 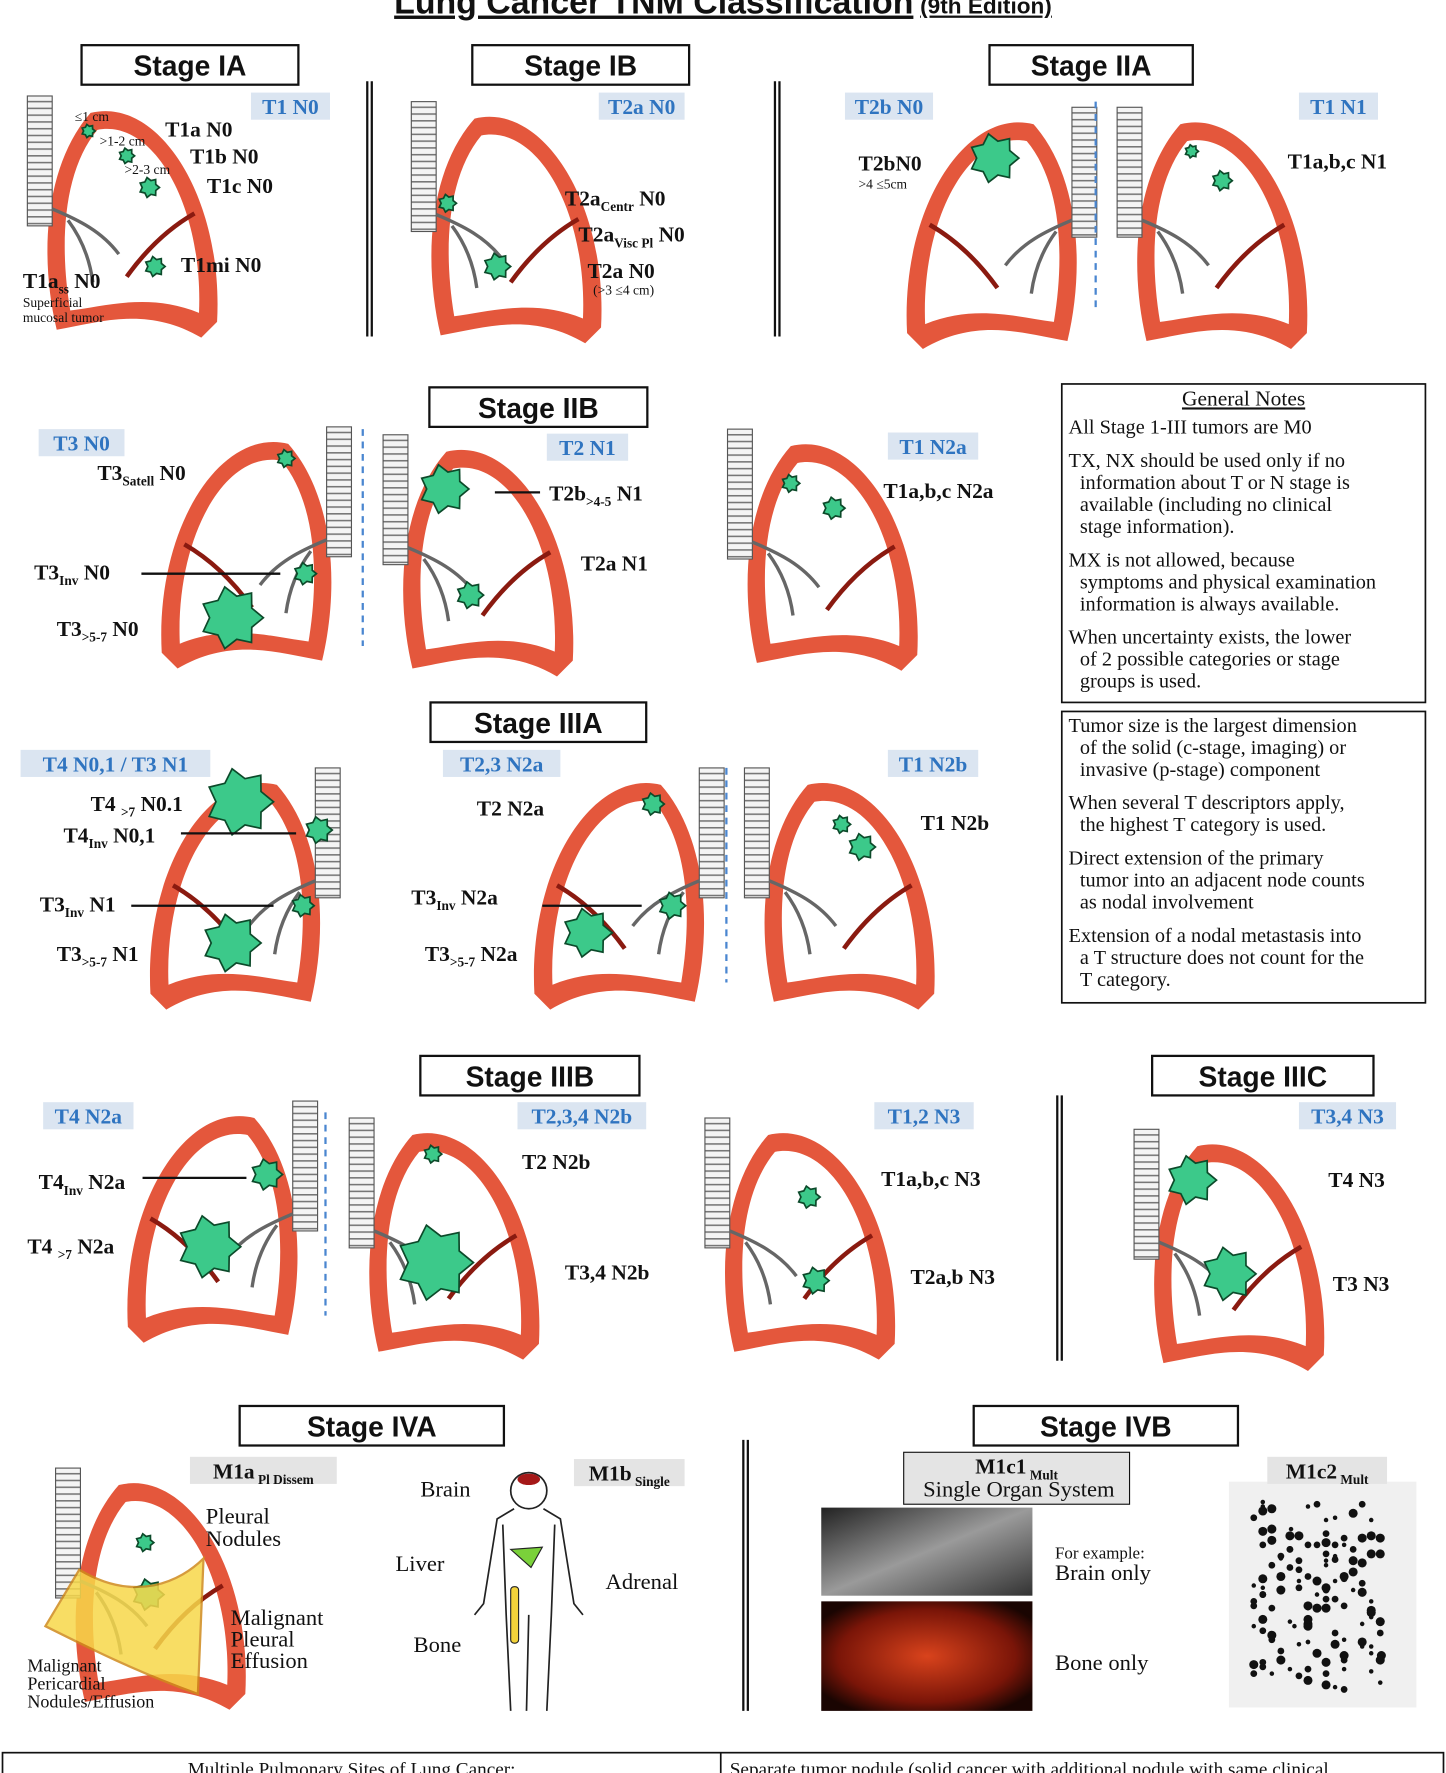 What do you see at coordinates (927, 1656) in the screenshot?
I see `ct-image` at bounding box center [927, 1656].